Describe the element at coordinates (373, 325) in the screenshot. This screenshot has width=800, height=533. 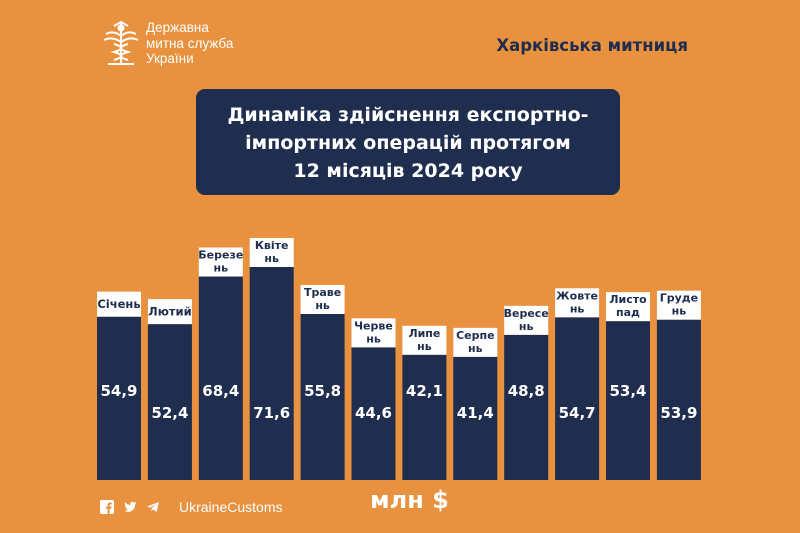
I see `category-label: Черве` at that location.